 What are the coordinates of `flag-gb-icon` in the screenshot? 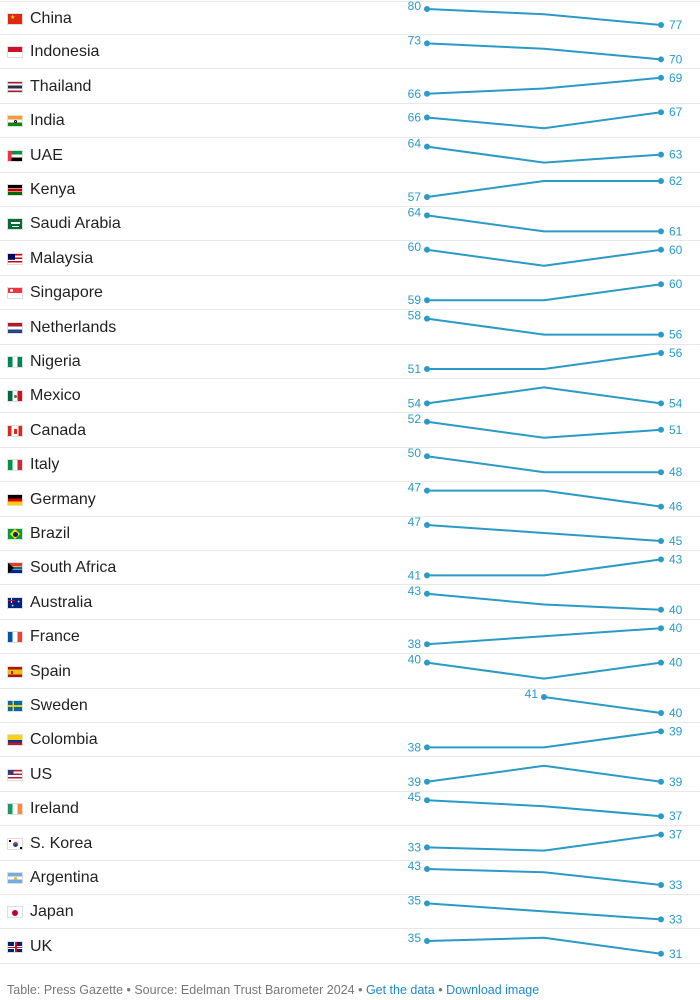 It's located at (15, 946).